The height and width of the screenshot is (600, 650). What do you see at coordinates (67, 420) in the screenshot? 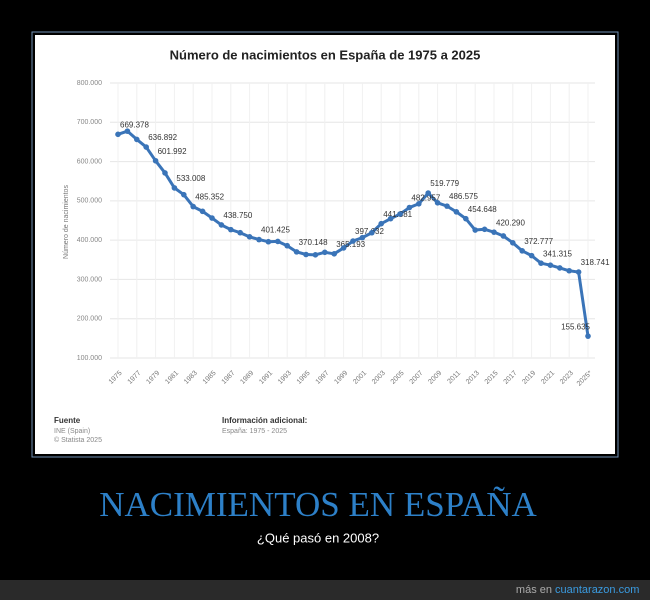
I see `source-title: Fuente` at bounding box center [67, 420].